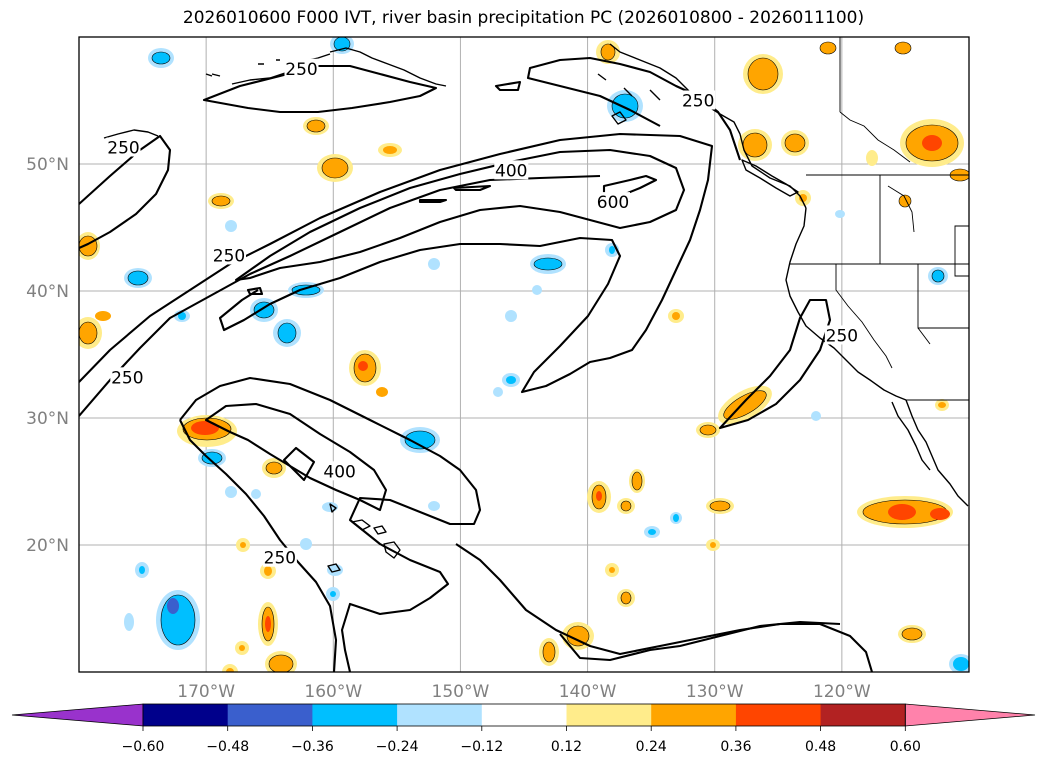  What do you see at coordinates (47, 546) in the screenshot?
I see `latitude-label: 20°N` at bounding box center [47, 546].